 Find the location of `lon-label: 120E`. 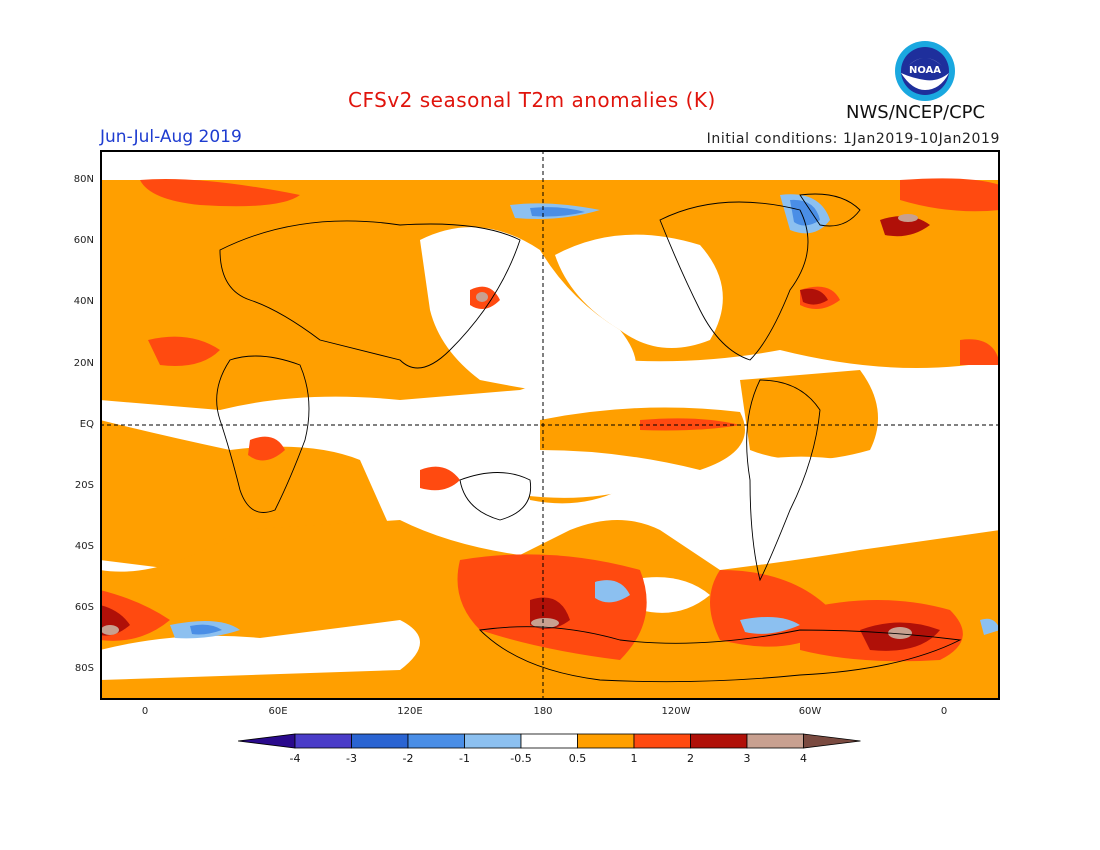

lon-label: 120E is located at coordinates (410, 711).